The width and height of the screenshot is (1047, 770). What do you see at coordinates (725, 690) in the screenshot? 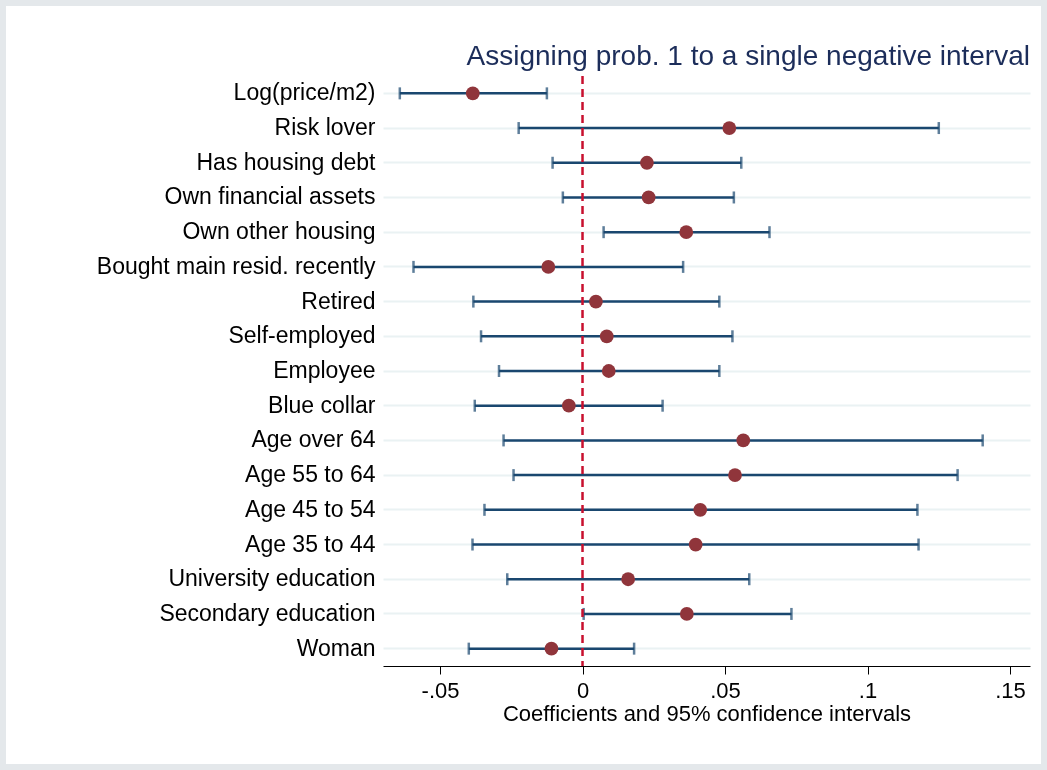
I see `x-tick-label: .05` at bounding box center [725, 690].